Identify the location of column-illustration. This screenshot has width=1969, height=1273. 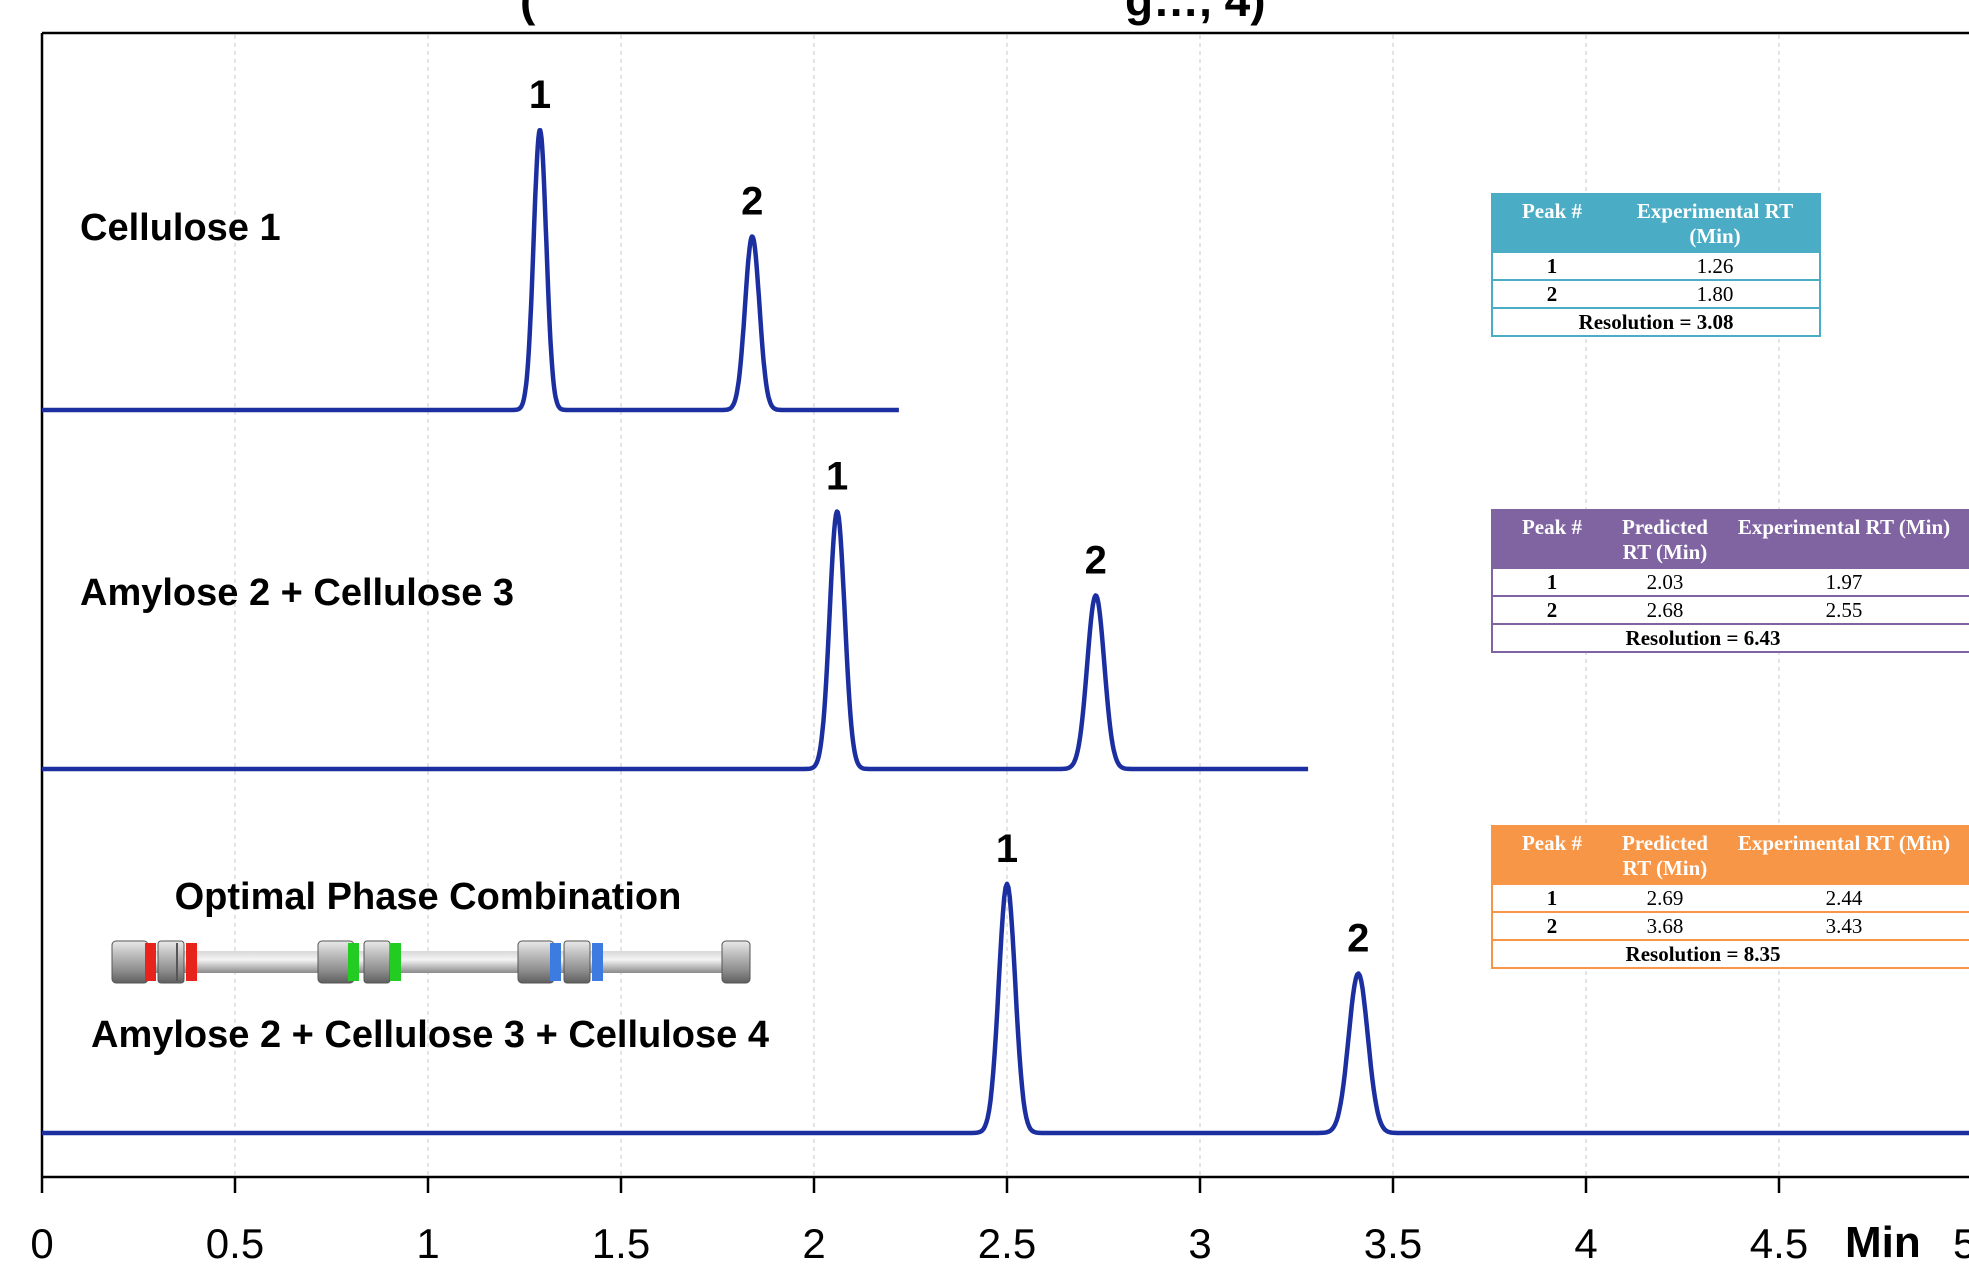
(431, 962).